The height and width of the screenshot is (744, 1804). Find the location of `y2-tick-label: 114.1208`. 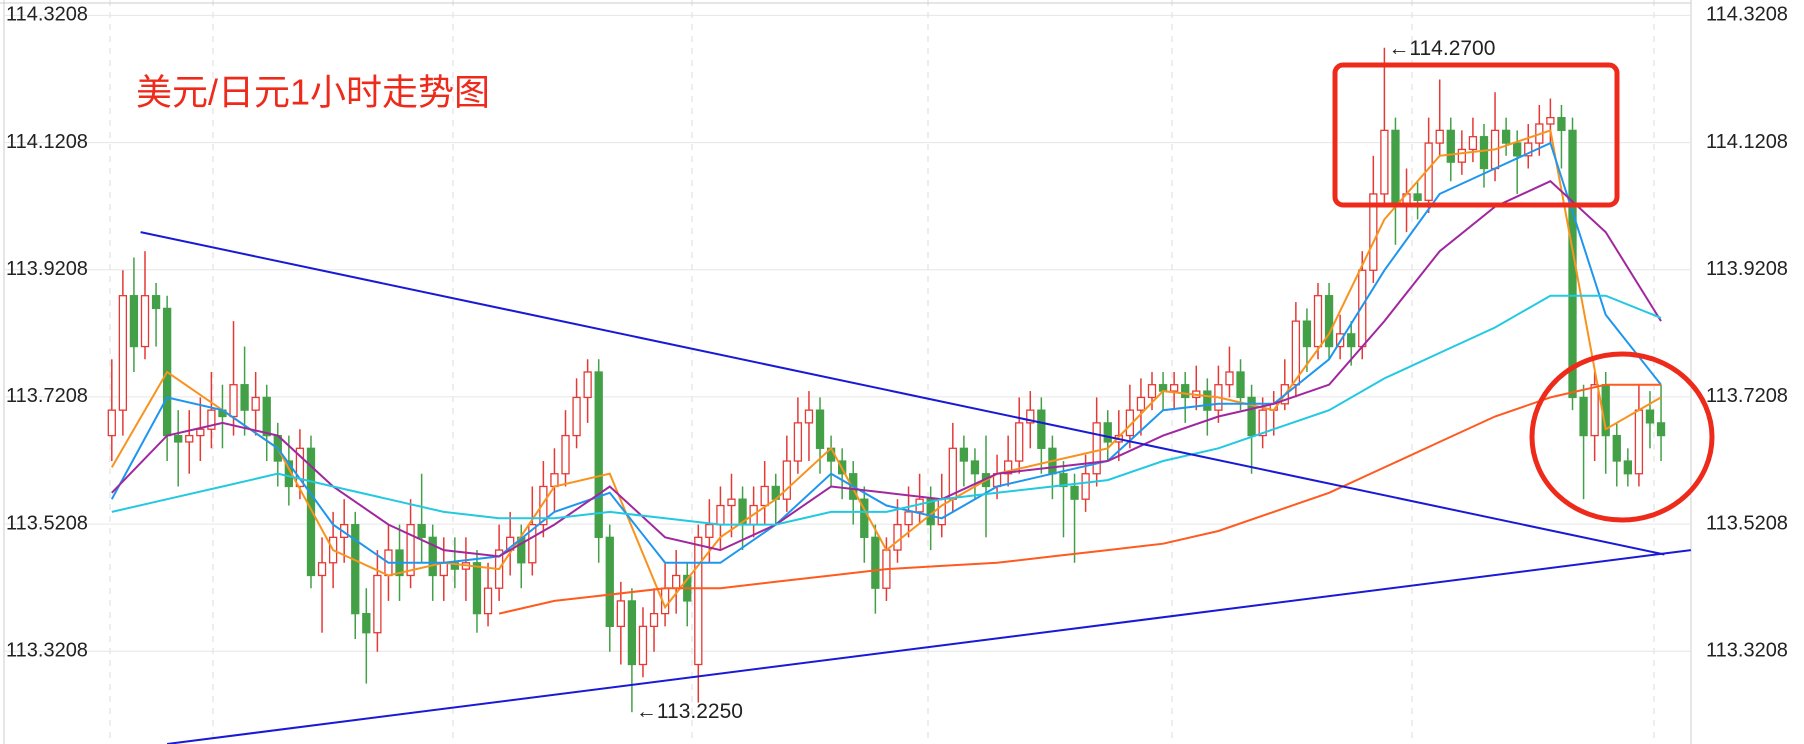

y2-tick-label: 114.1208 is located at coordinates (1747, 142).